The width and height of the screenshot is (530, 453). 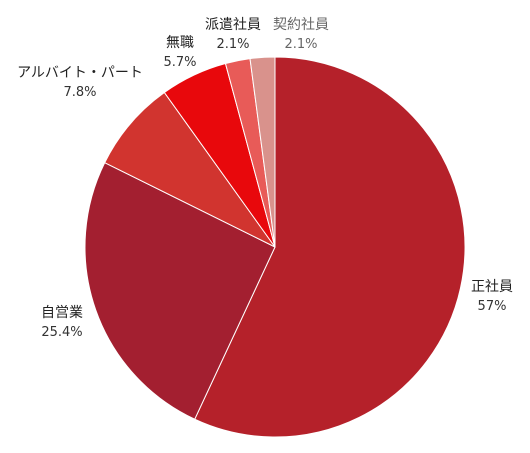 What do you see at coordinates (62, 313) in the screenshot?
I see `slice-label-1: 自営業` at bounding box center [62, 313].